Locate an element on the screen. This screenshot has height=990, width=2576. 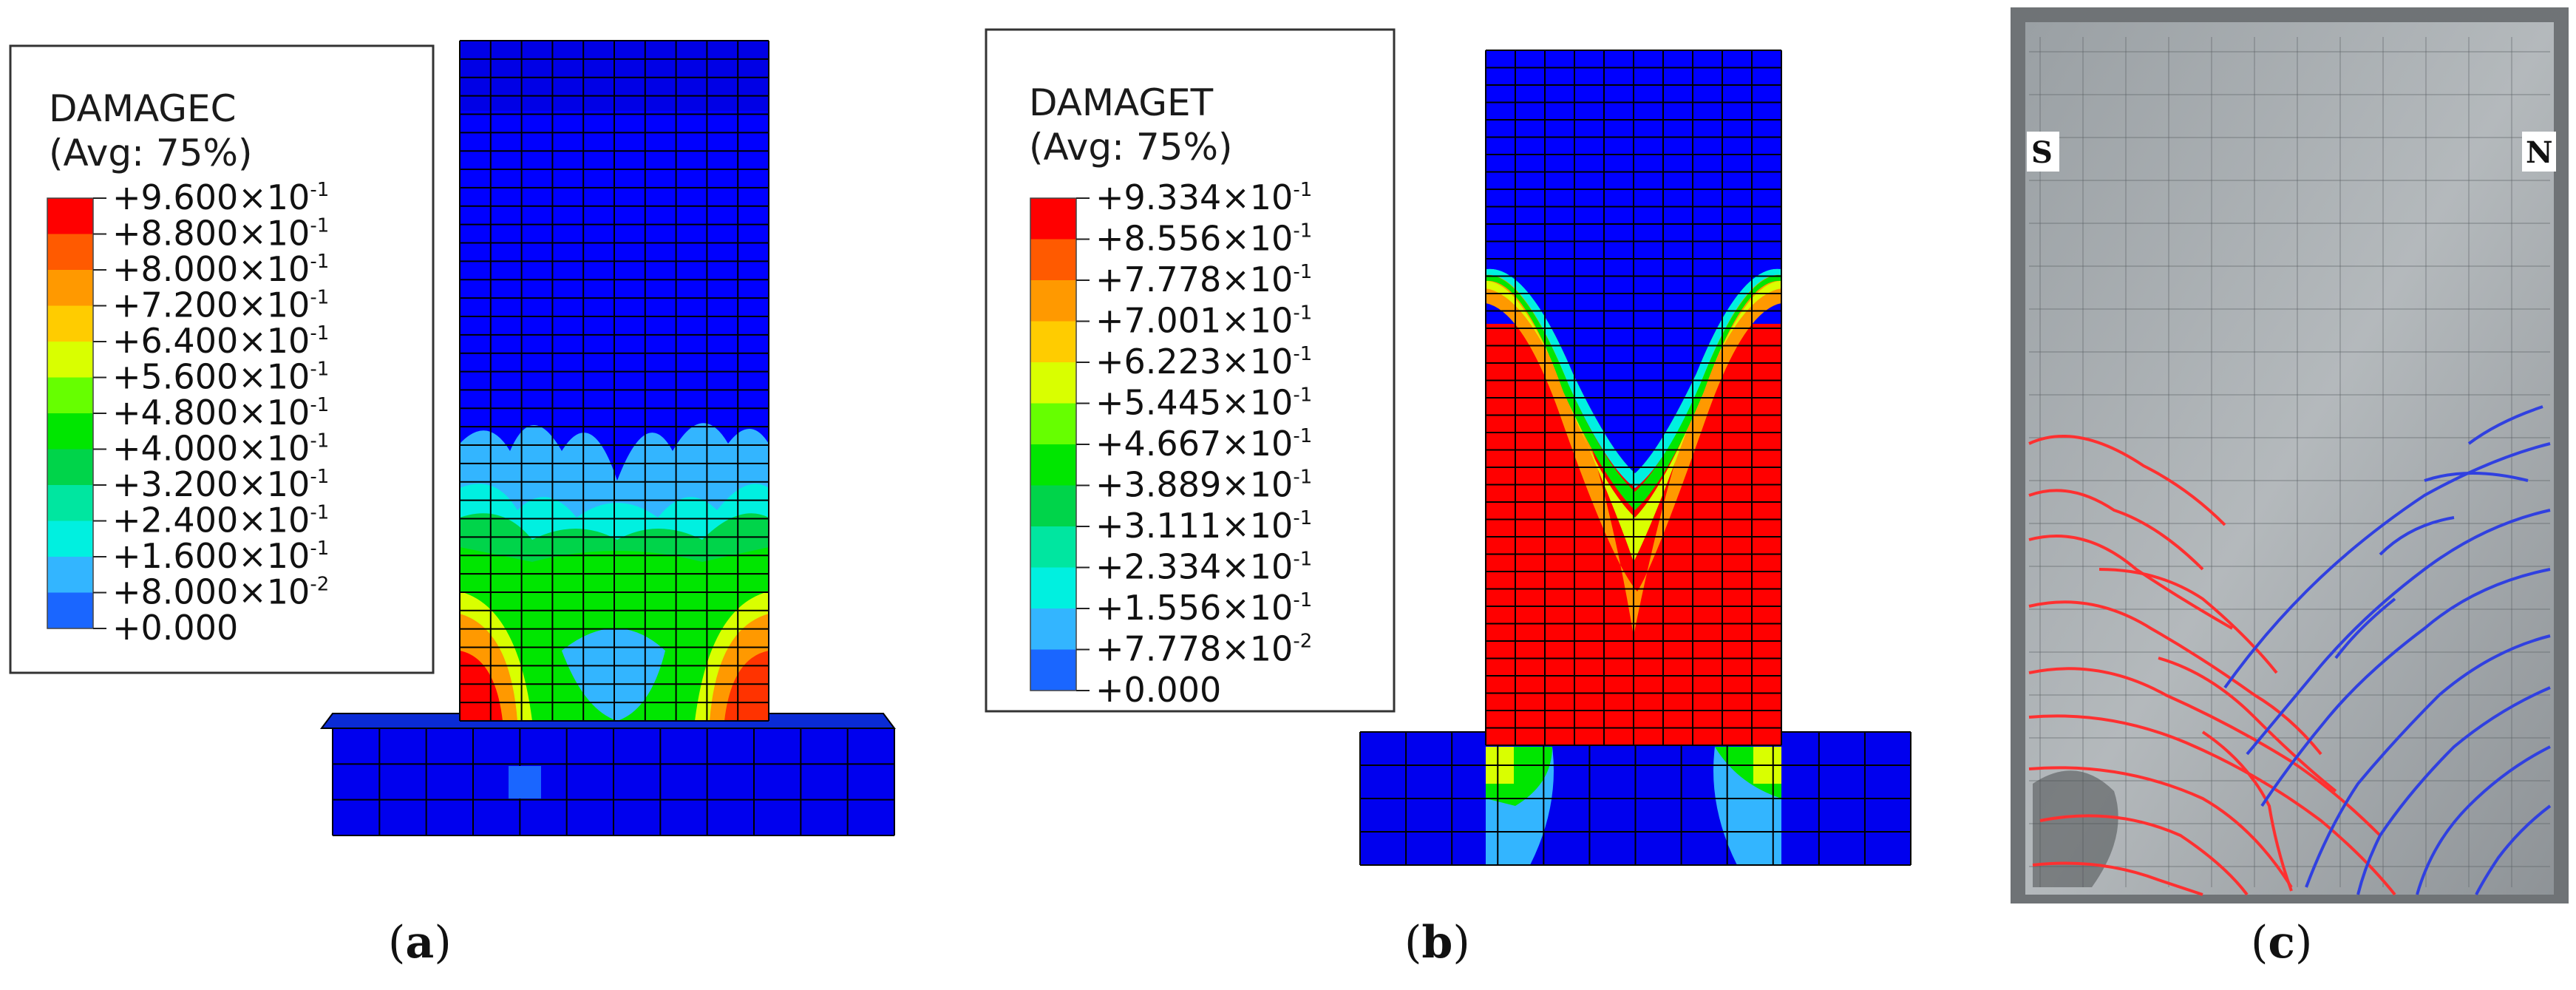
legend-value: +5.600×10-1 is located at coordinates (220, 377).